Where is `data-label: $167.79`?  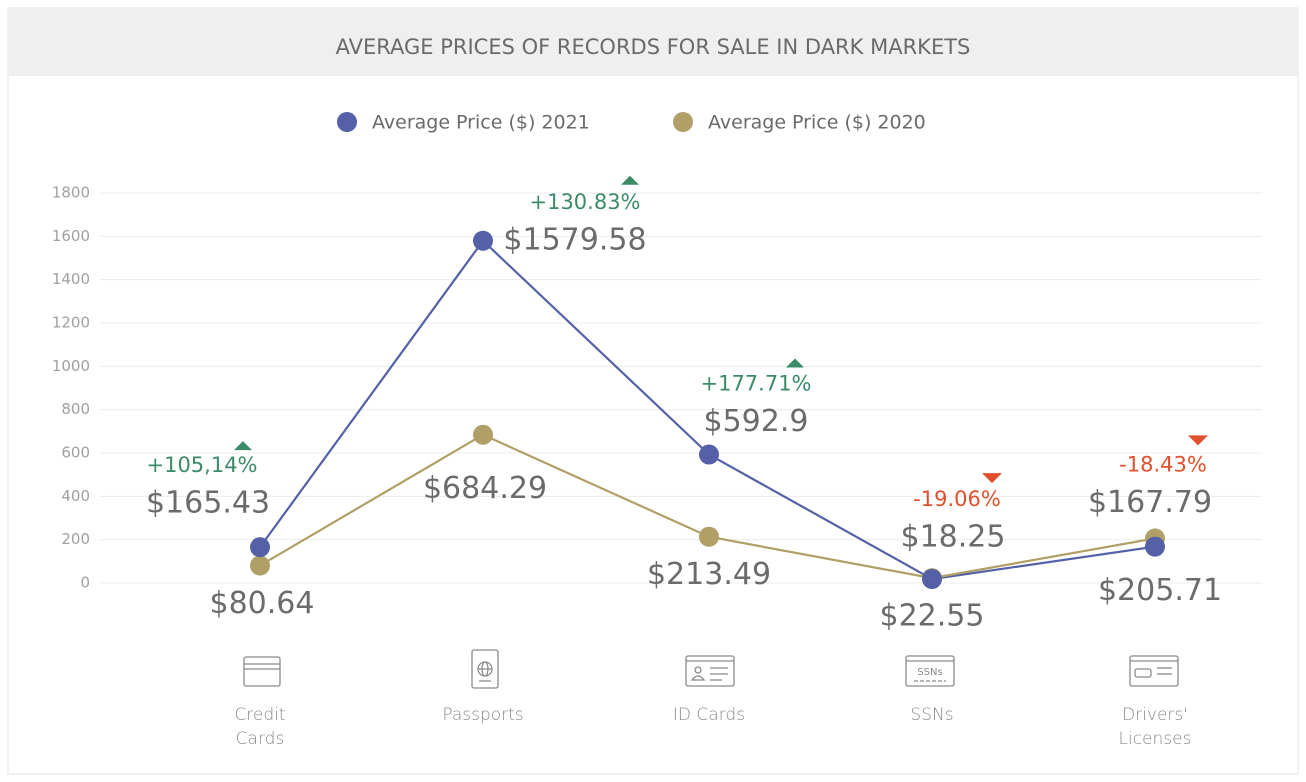
data-label: $167.79 is located at coordinates (1150, 502).